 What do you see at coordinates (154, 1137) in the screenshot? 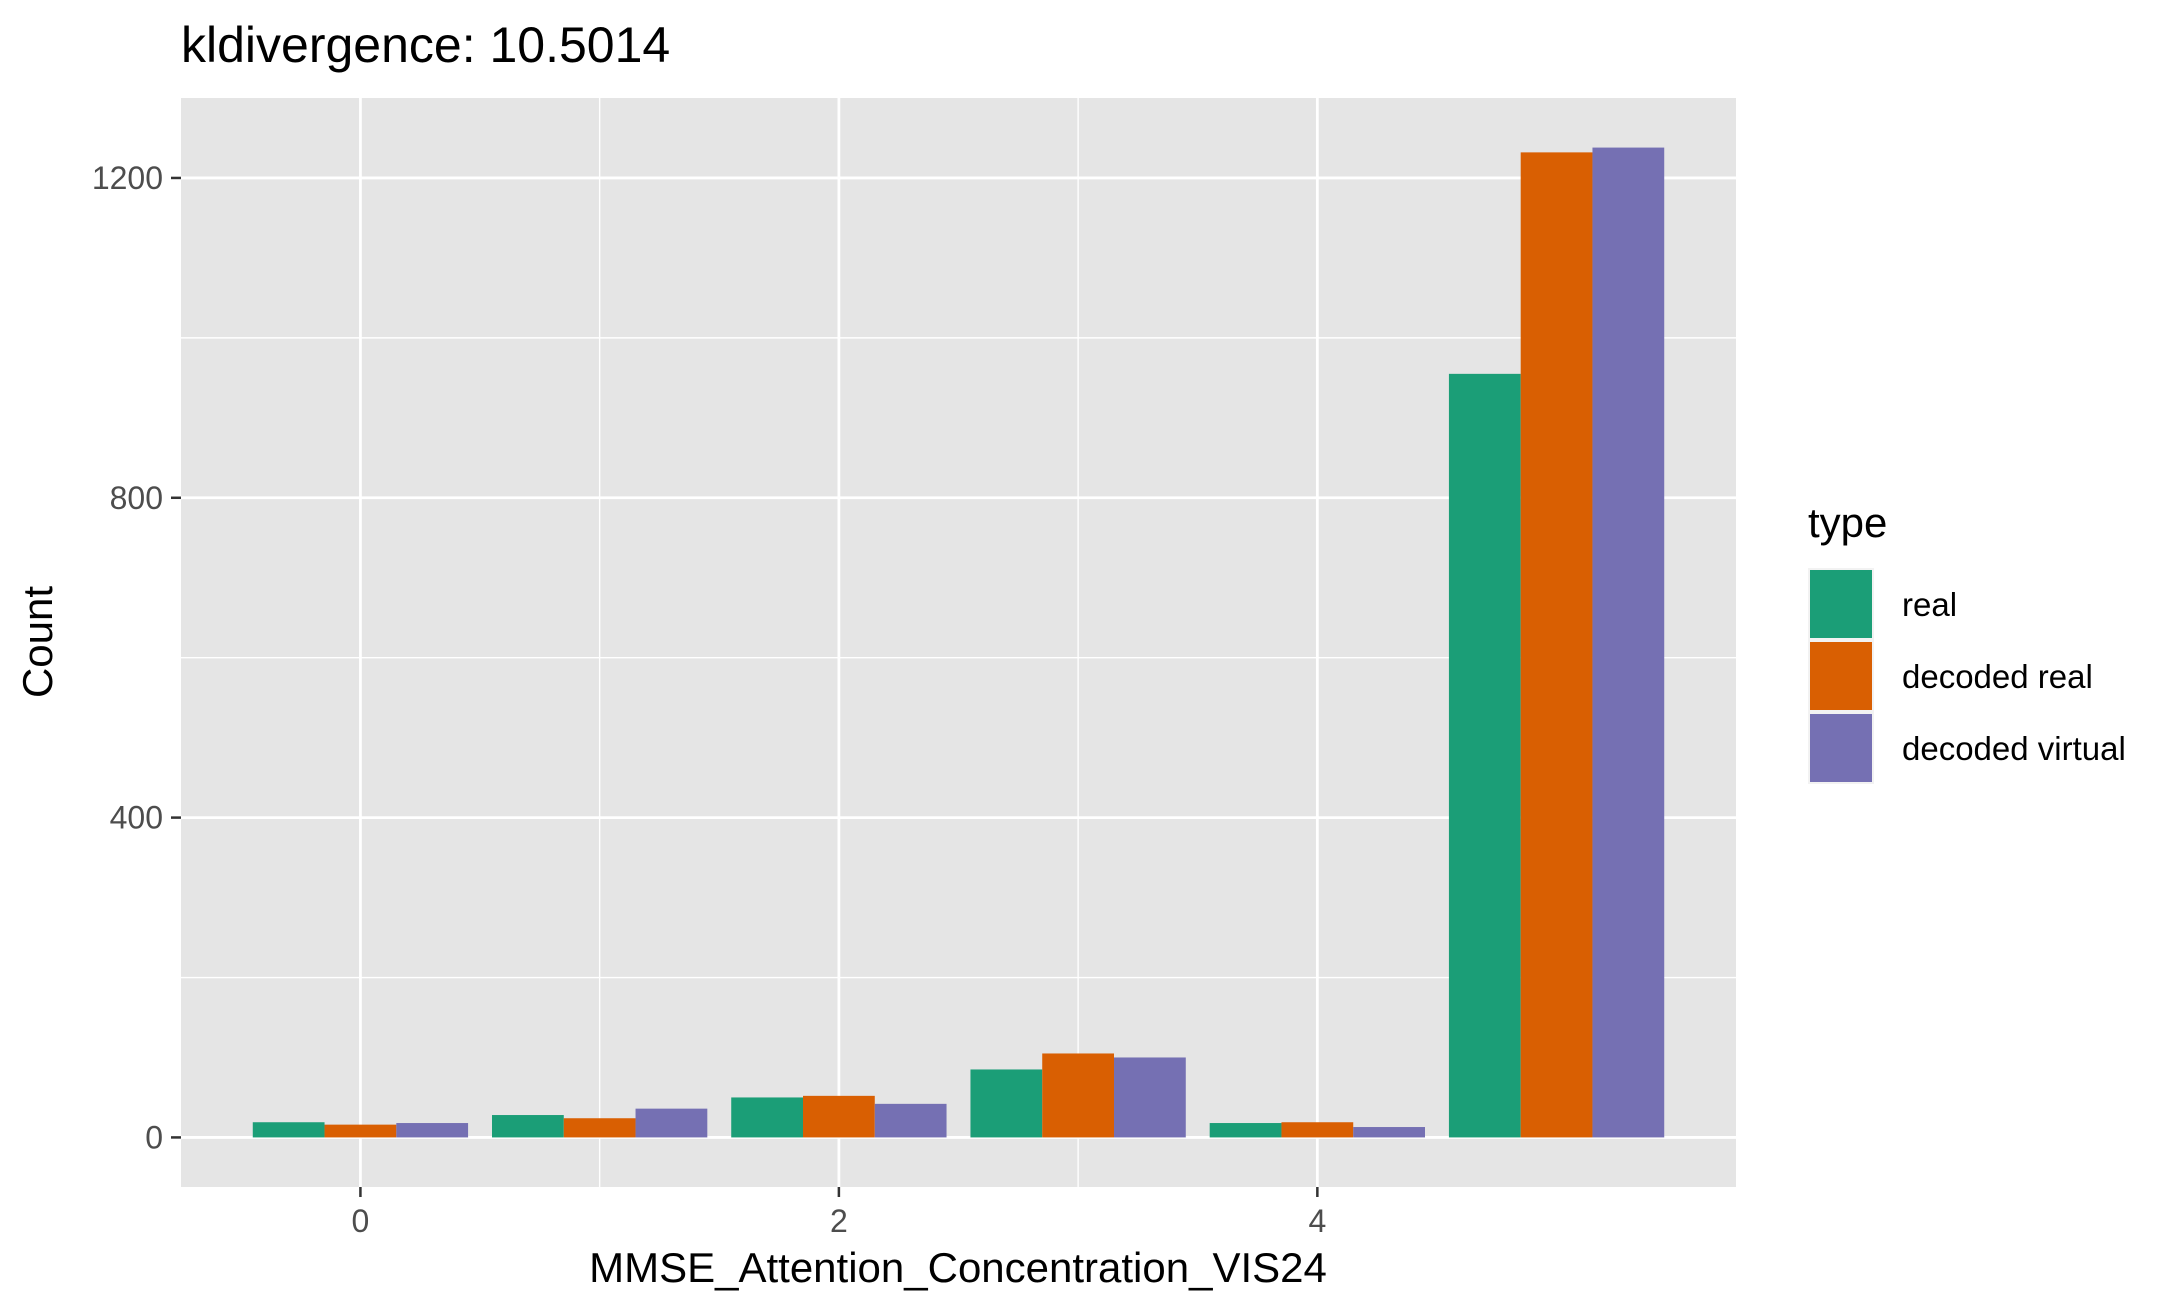
I see `y-tick-label: 0` at bounding box center [154, 1137].